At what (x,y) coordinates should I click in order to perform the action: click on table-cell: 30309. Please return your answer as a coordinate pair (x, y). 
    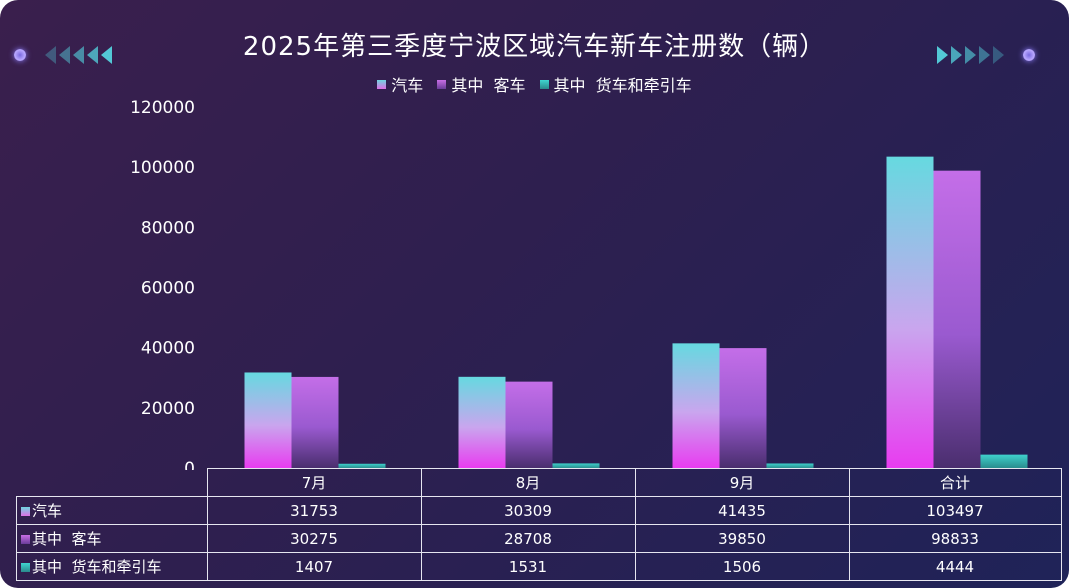
    Looking at the image, I should click on (528, 510).